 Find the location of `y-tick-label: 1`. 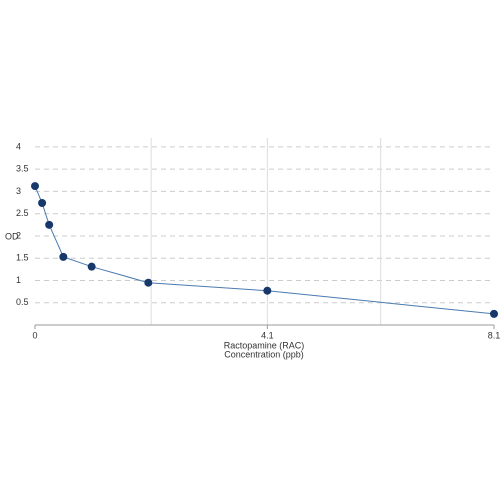

y-tick-label: 1 is located at coordinates (18, 280).